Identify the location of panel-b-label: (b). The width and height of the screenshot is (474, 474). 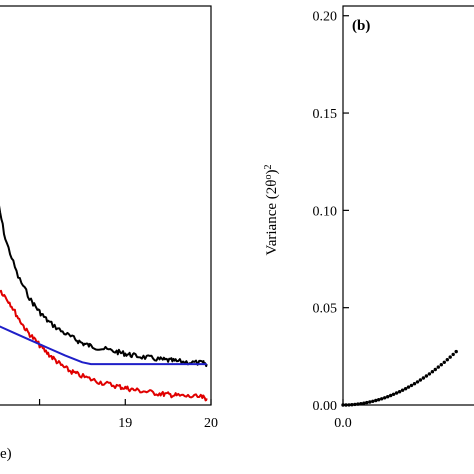
(361, 26).